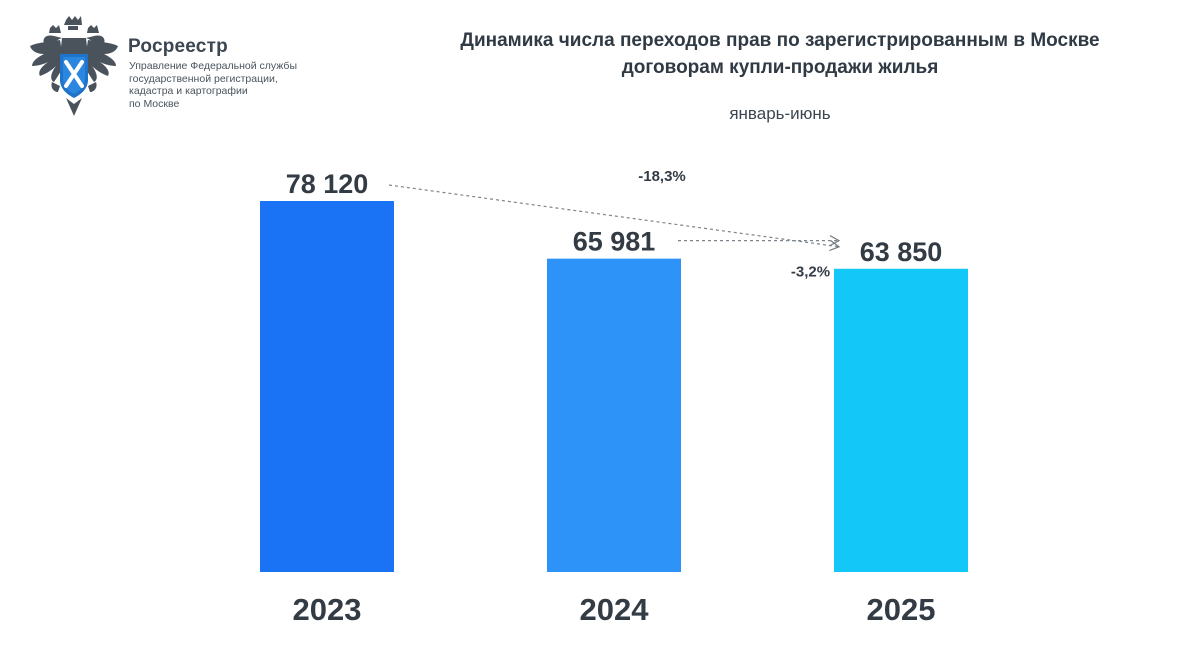 The height and width of the screenshot is (665, 1200). I want to click on value-label-2024: 65 981, so click(614, 242).